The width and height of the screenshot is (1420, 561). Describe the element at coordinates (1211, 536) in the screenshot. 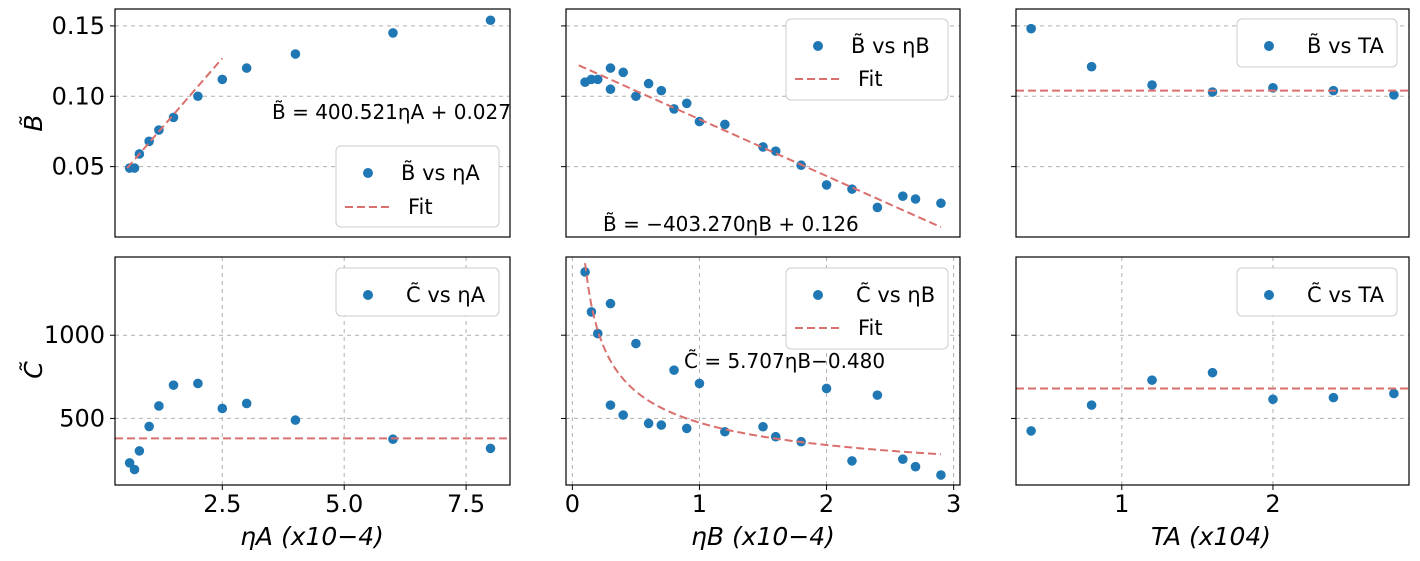

I see `x-label-t-a: TA (x104)` at that location.